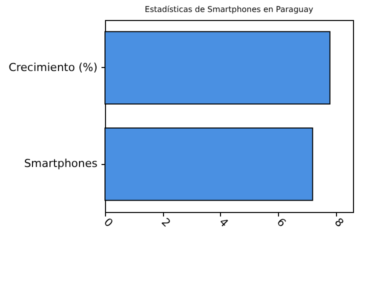 The image size is (390, 282). What do you see at coordinates (61, 163) in the screenshot?
I see `y-tick-label: Smartphones` at bounding box center [61, 163].